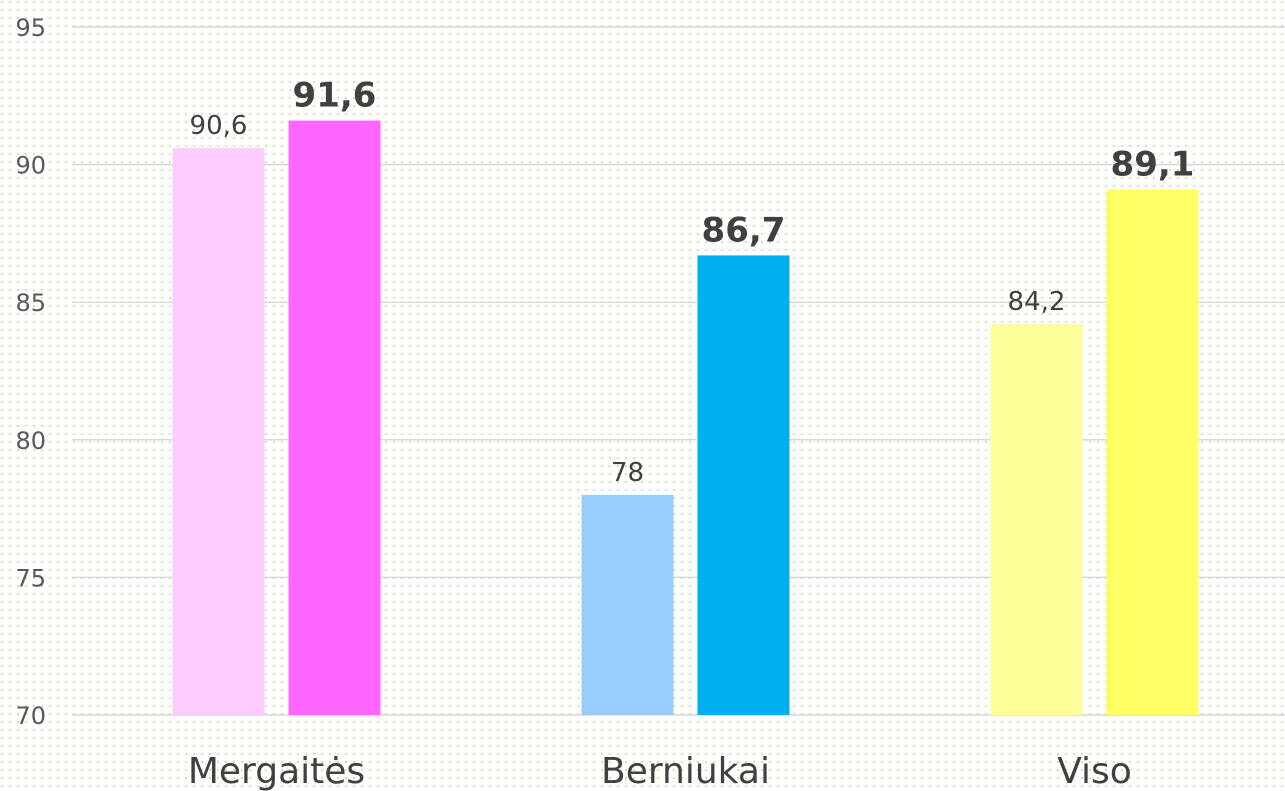  Describe the element at coordinates (744, 230) in the screenshot. I see `value-label: 86,7` at that location.